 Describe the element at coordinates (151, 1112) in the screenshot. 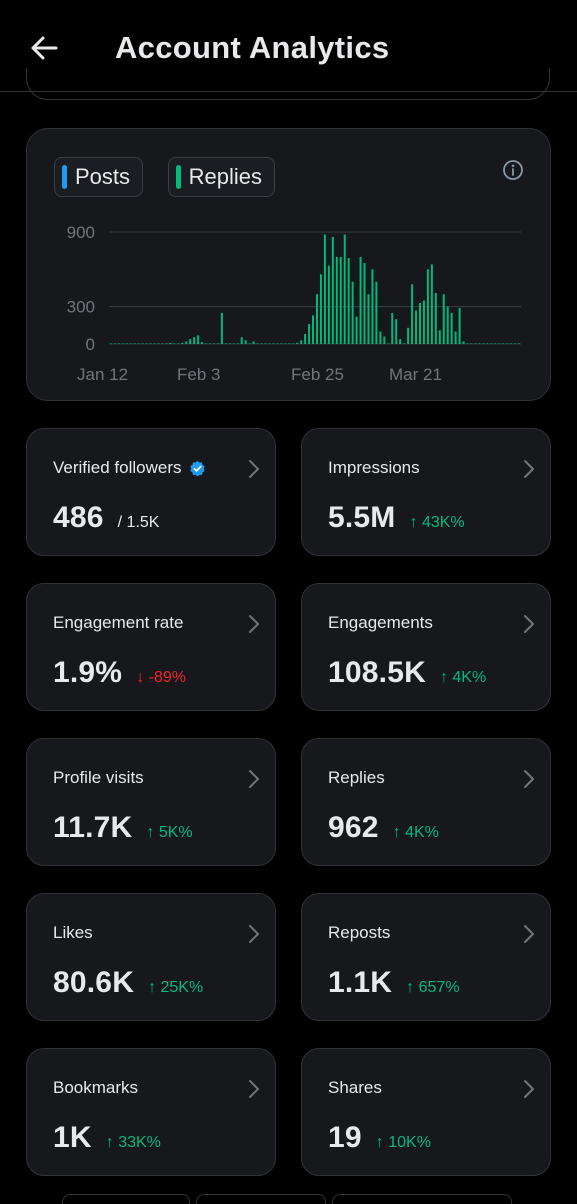

I see `metric-card-bookmarks: Bookmarks 1K ↑ 33K%` at that location.